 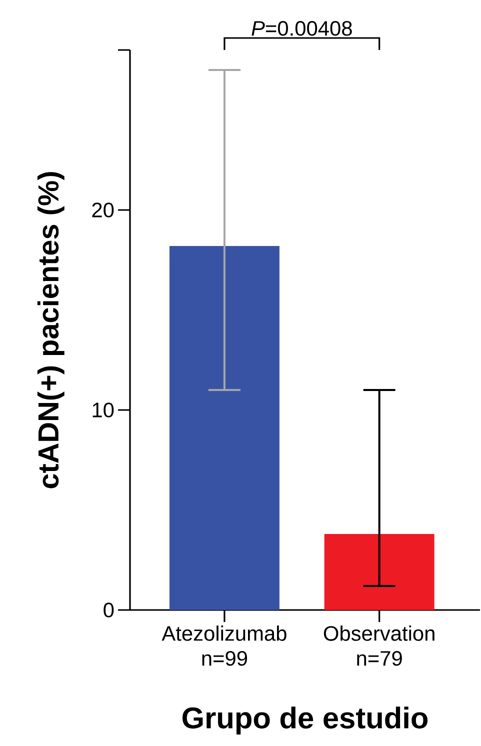 What do you see at coordinates (302, 28) in the screenshot?
I see `text: P=0.00408` at bounding box center [302, 28].